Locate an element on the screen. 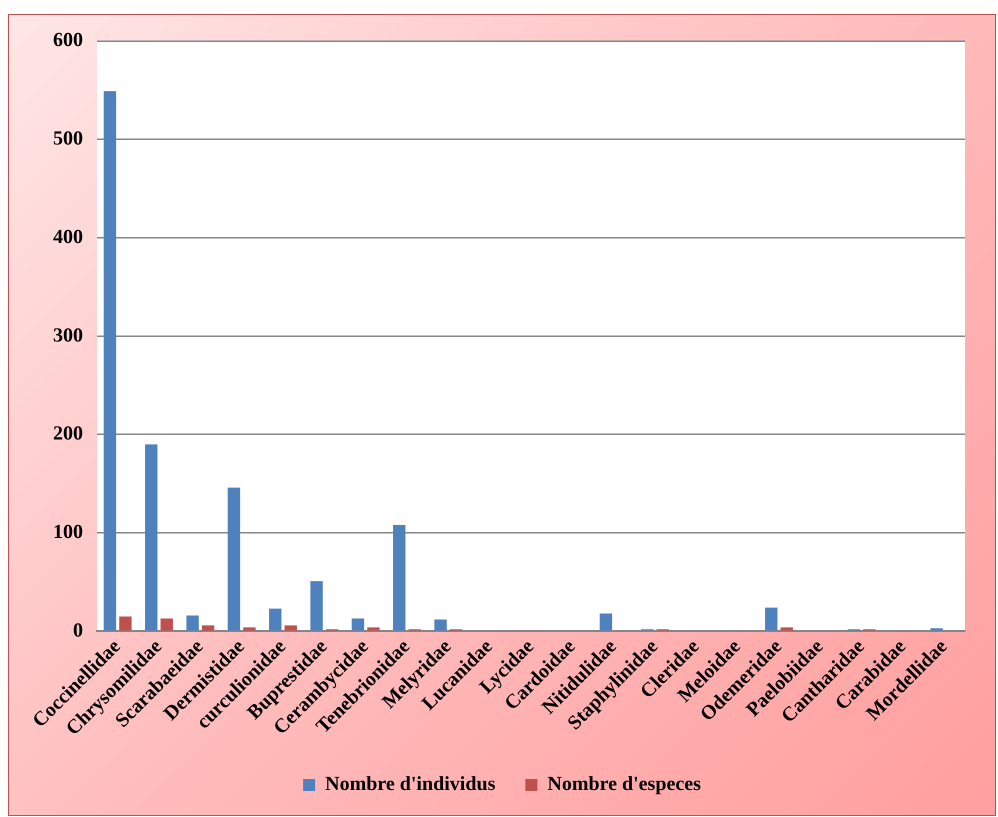 The height and width of the screenshot is (817, 998). legend-label: Nombre d'especes is located at coordinates (624, 784).